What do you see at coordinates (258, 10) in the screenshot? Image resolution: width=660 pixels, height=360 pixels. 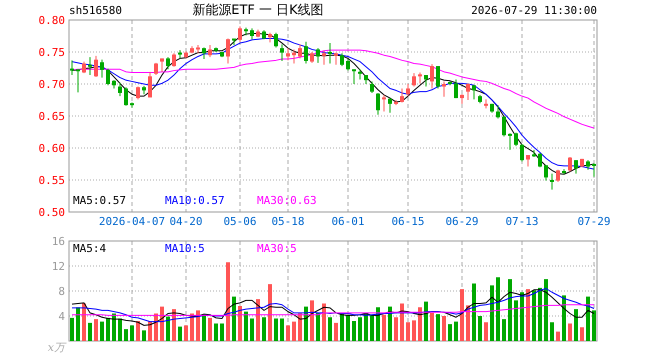 I see `chart-title: 新能源ETF 一 日K线图` at bounding box center [258, 10].